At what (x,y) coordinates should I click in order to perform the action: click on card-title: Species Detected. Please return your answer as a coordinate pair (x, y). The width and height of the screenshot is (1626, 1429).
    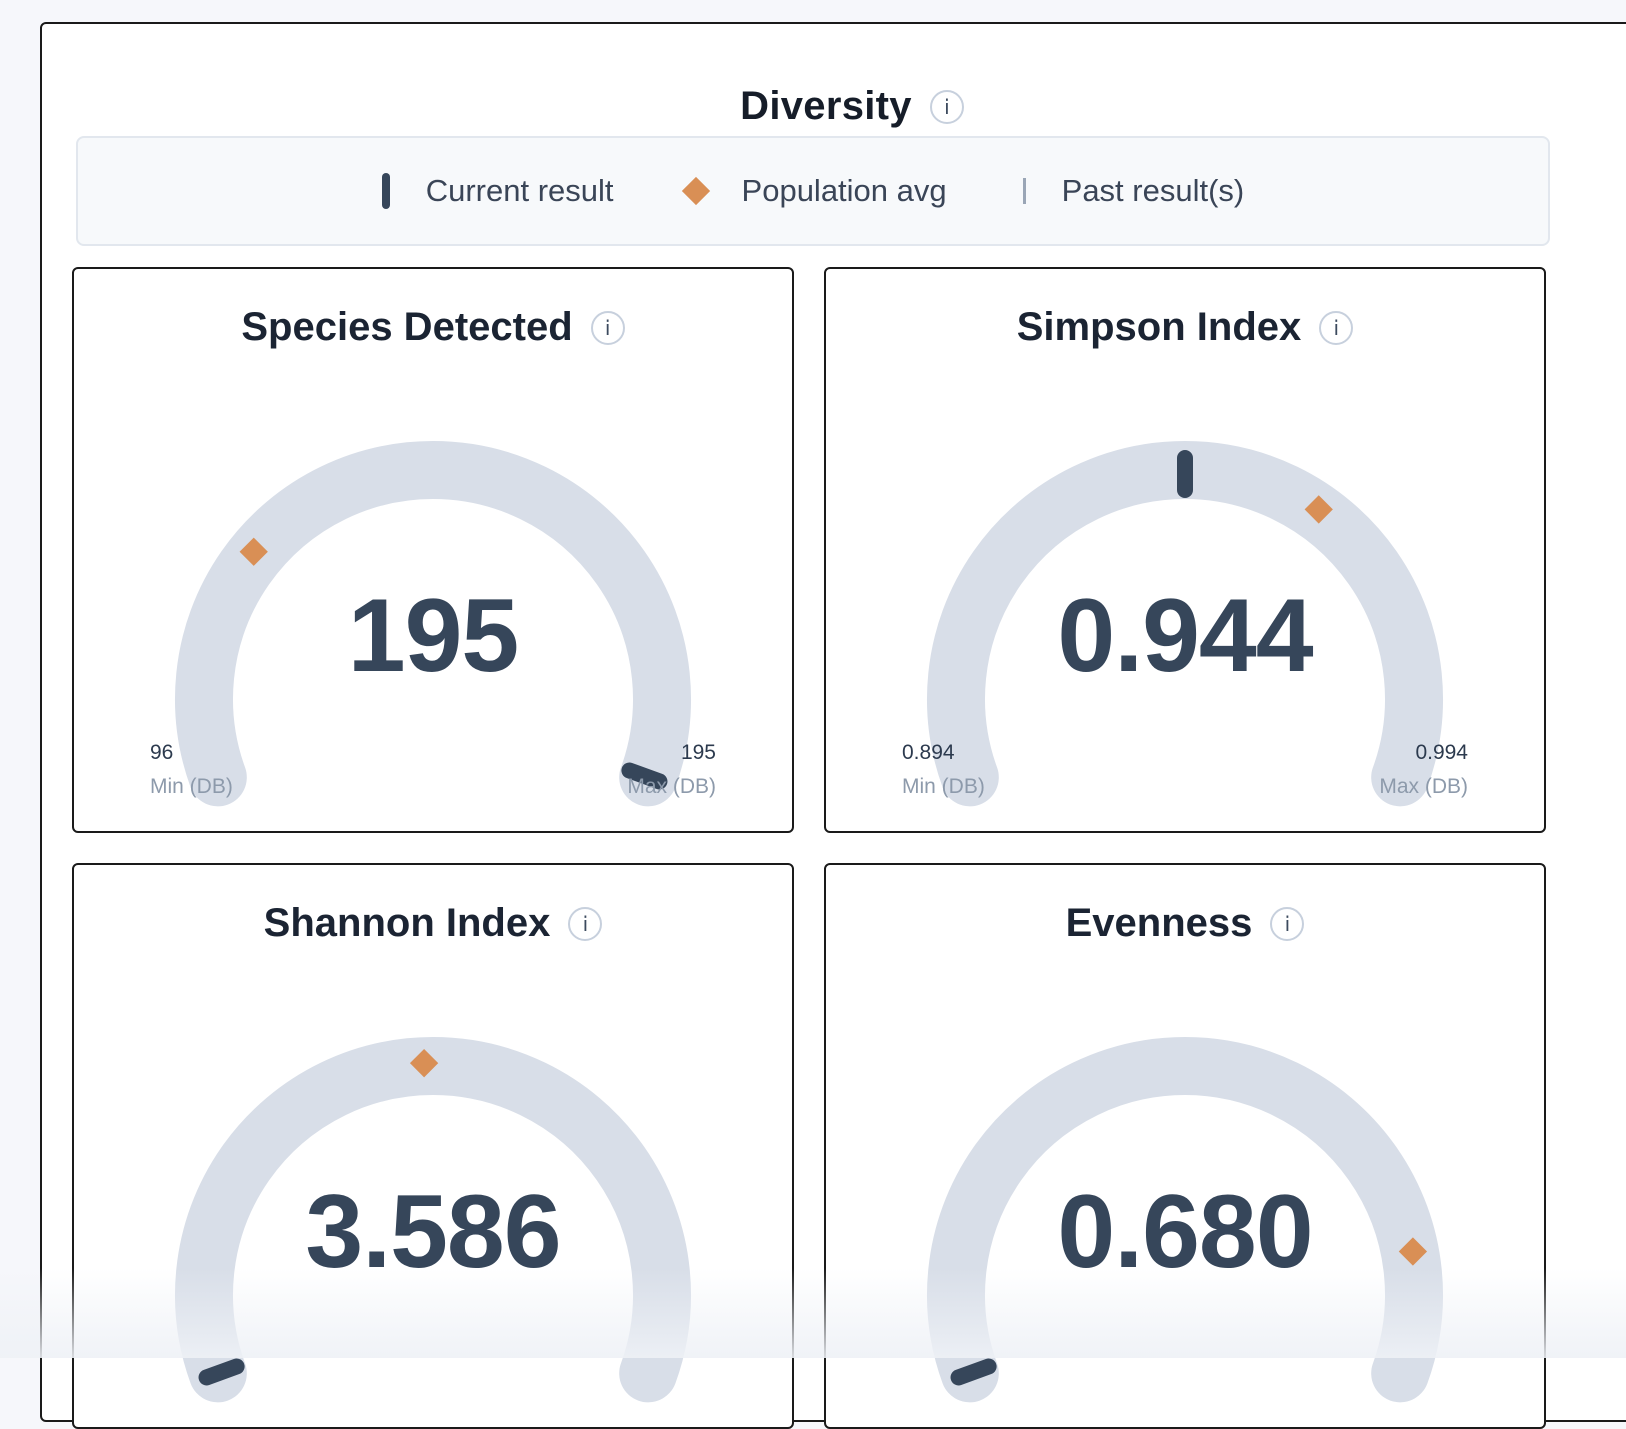
    Looking at the image, I should click on (407, 327).